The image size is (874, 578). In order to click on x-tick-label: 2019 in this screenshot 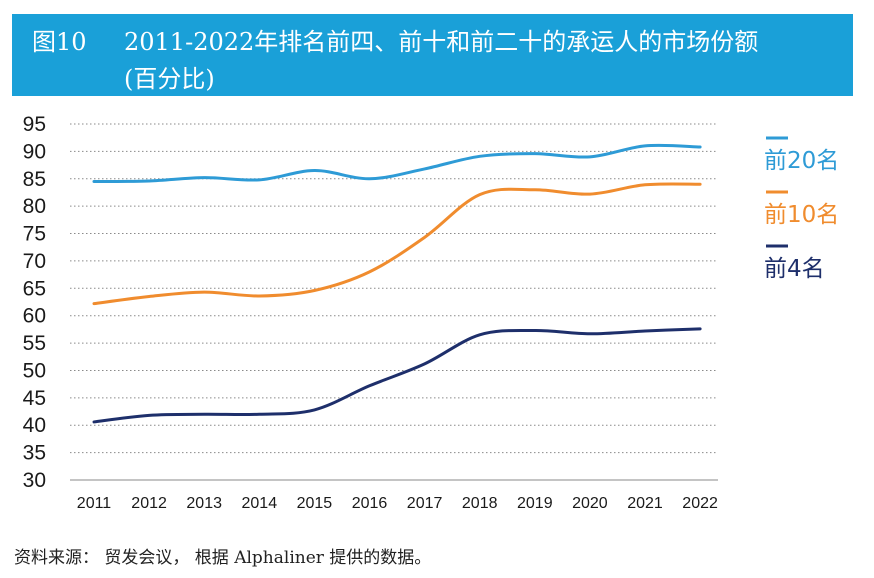, I will do `click(535, 503)`.